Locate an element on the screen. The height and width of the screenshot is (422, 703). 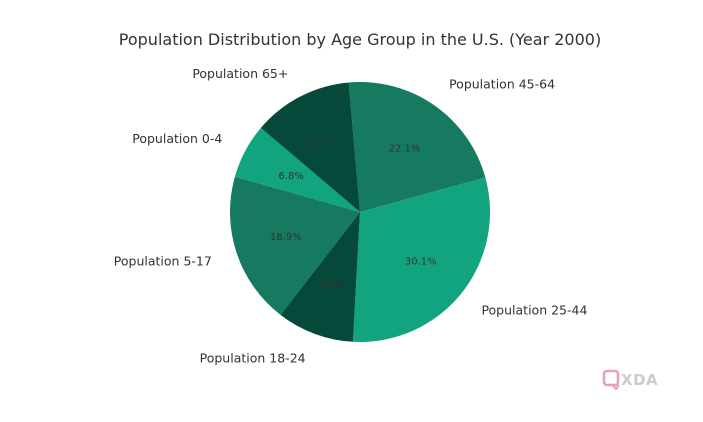
slice-label: Population 65+ is located at coordinates (240, 73).